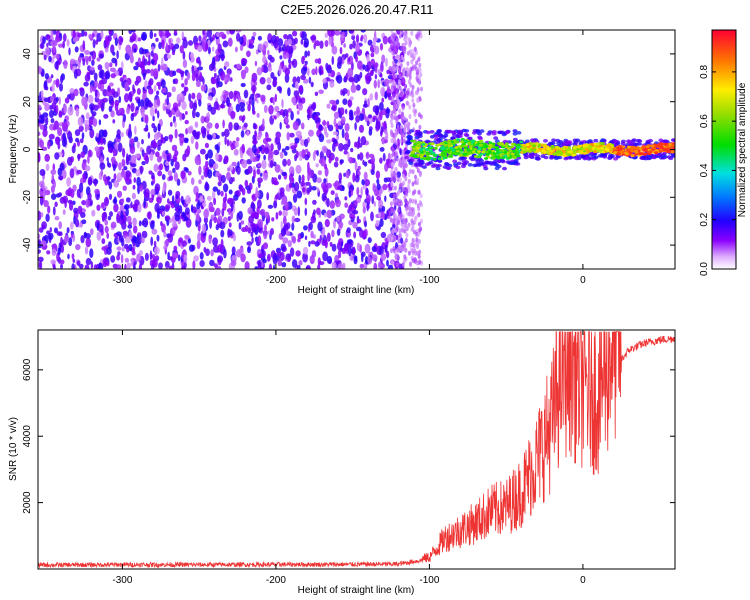 The height and width of the screenshot is (600, 750). Describe the element at coordinates (704, 121) in the screenshot. I see `colorbar-tick-label: 0.6` at that location.